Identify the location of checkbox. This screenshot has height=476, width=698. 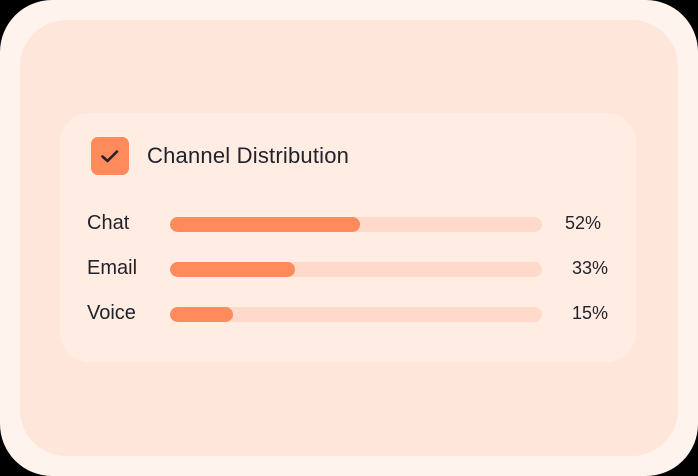
(110, 156).